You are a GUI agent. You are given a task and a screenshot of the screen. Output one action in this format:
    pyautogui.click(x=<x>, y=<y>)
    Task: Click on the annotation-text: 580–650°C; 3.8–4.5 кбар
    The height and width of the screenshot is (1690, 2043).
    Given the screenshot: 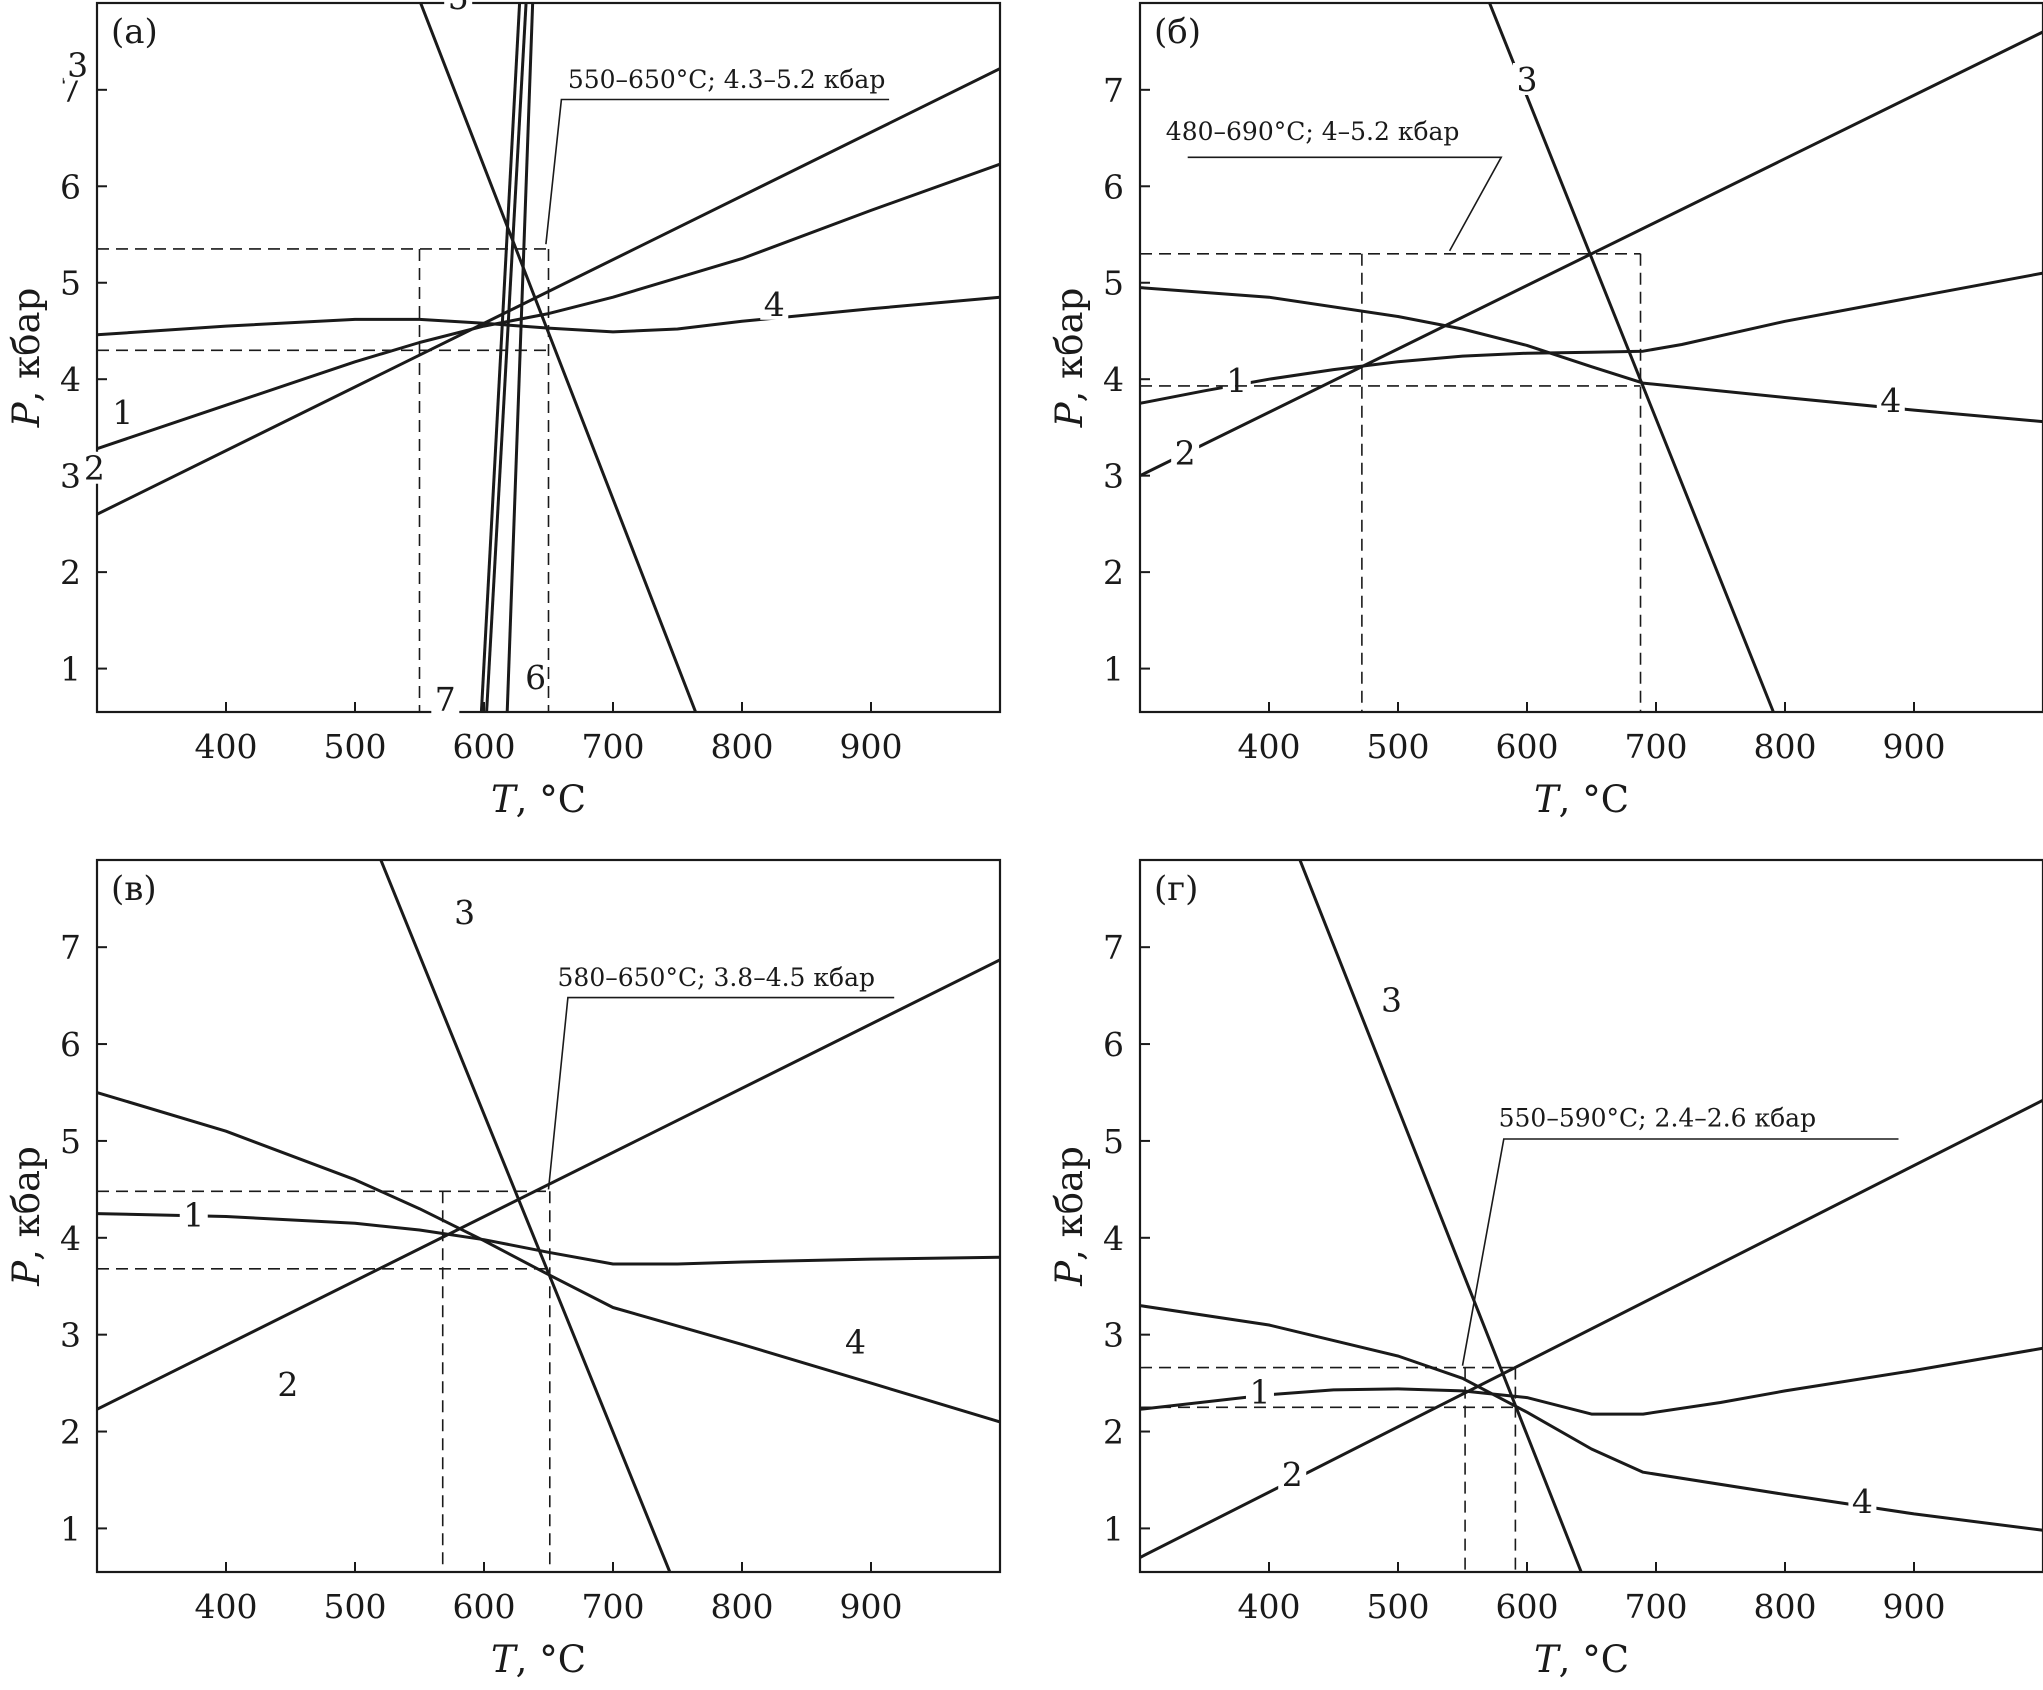 What is the action you would take?
    pyautogui.click(x=716, y=977)
    